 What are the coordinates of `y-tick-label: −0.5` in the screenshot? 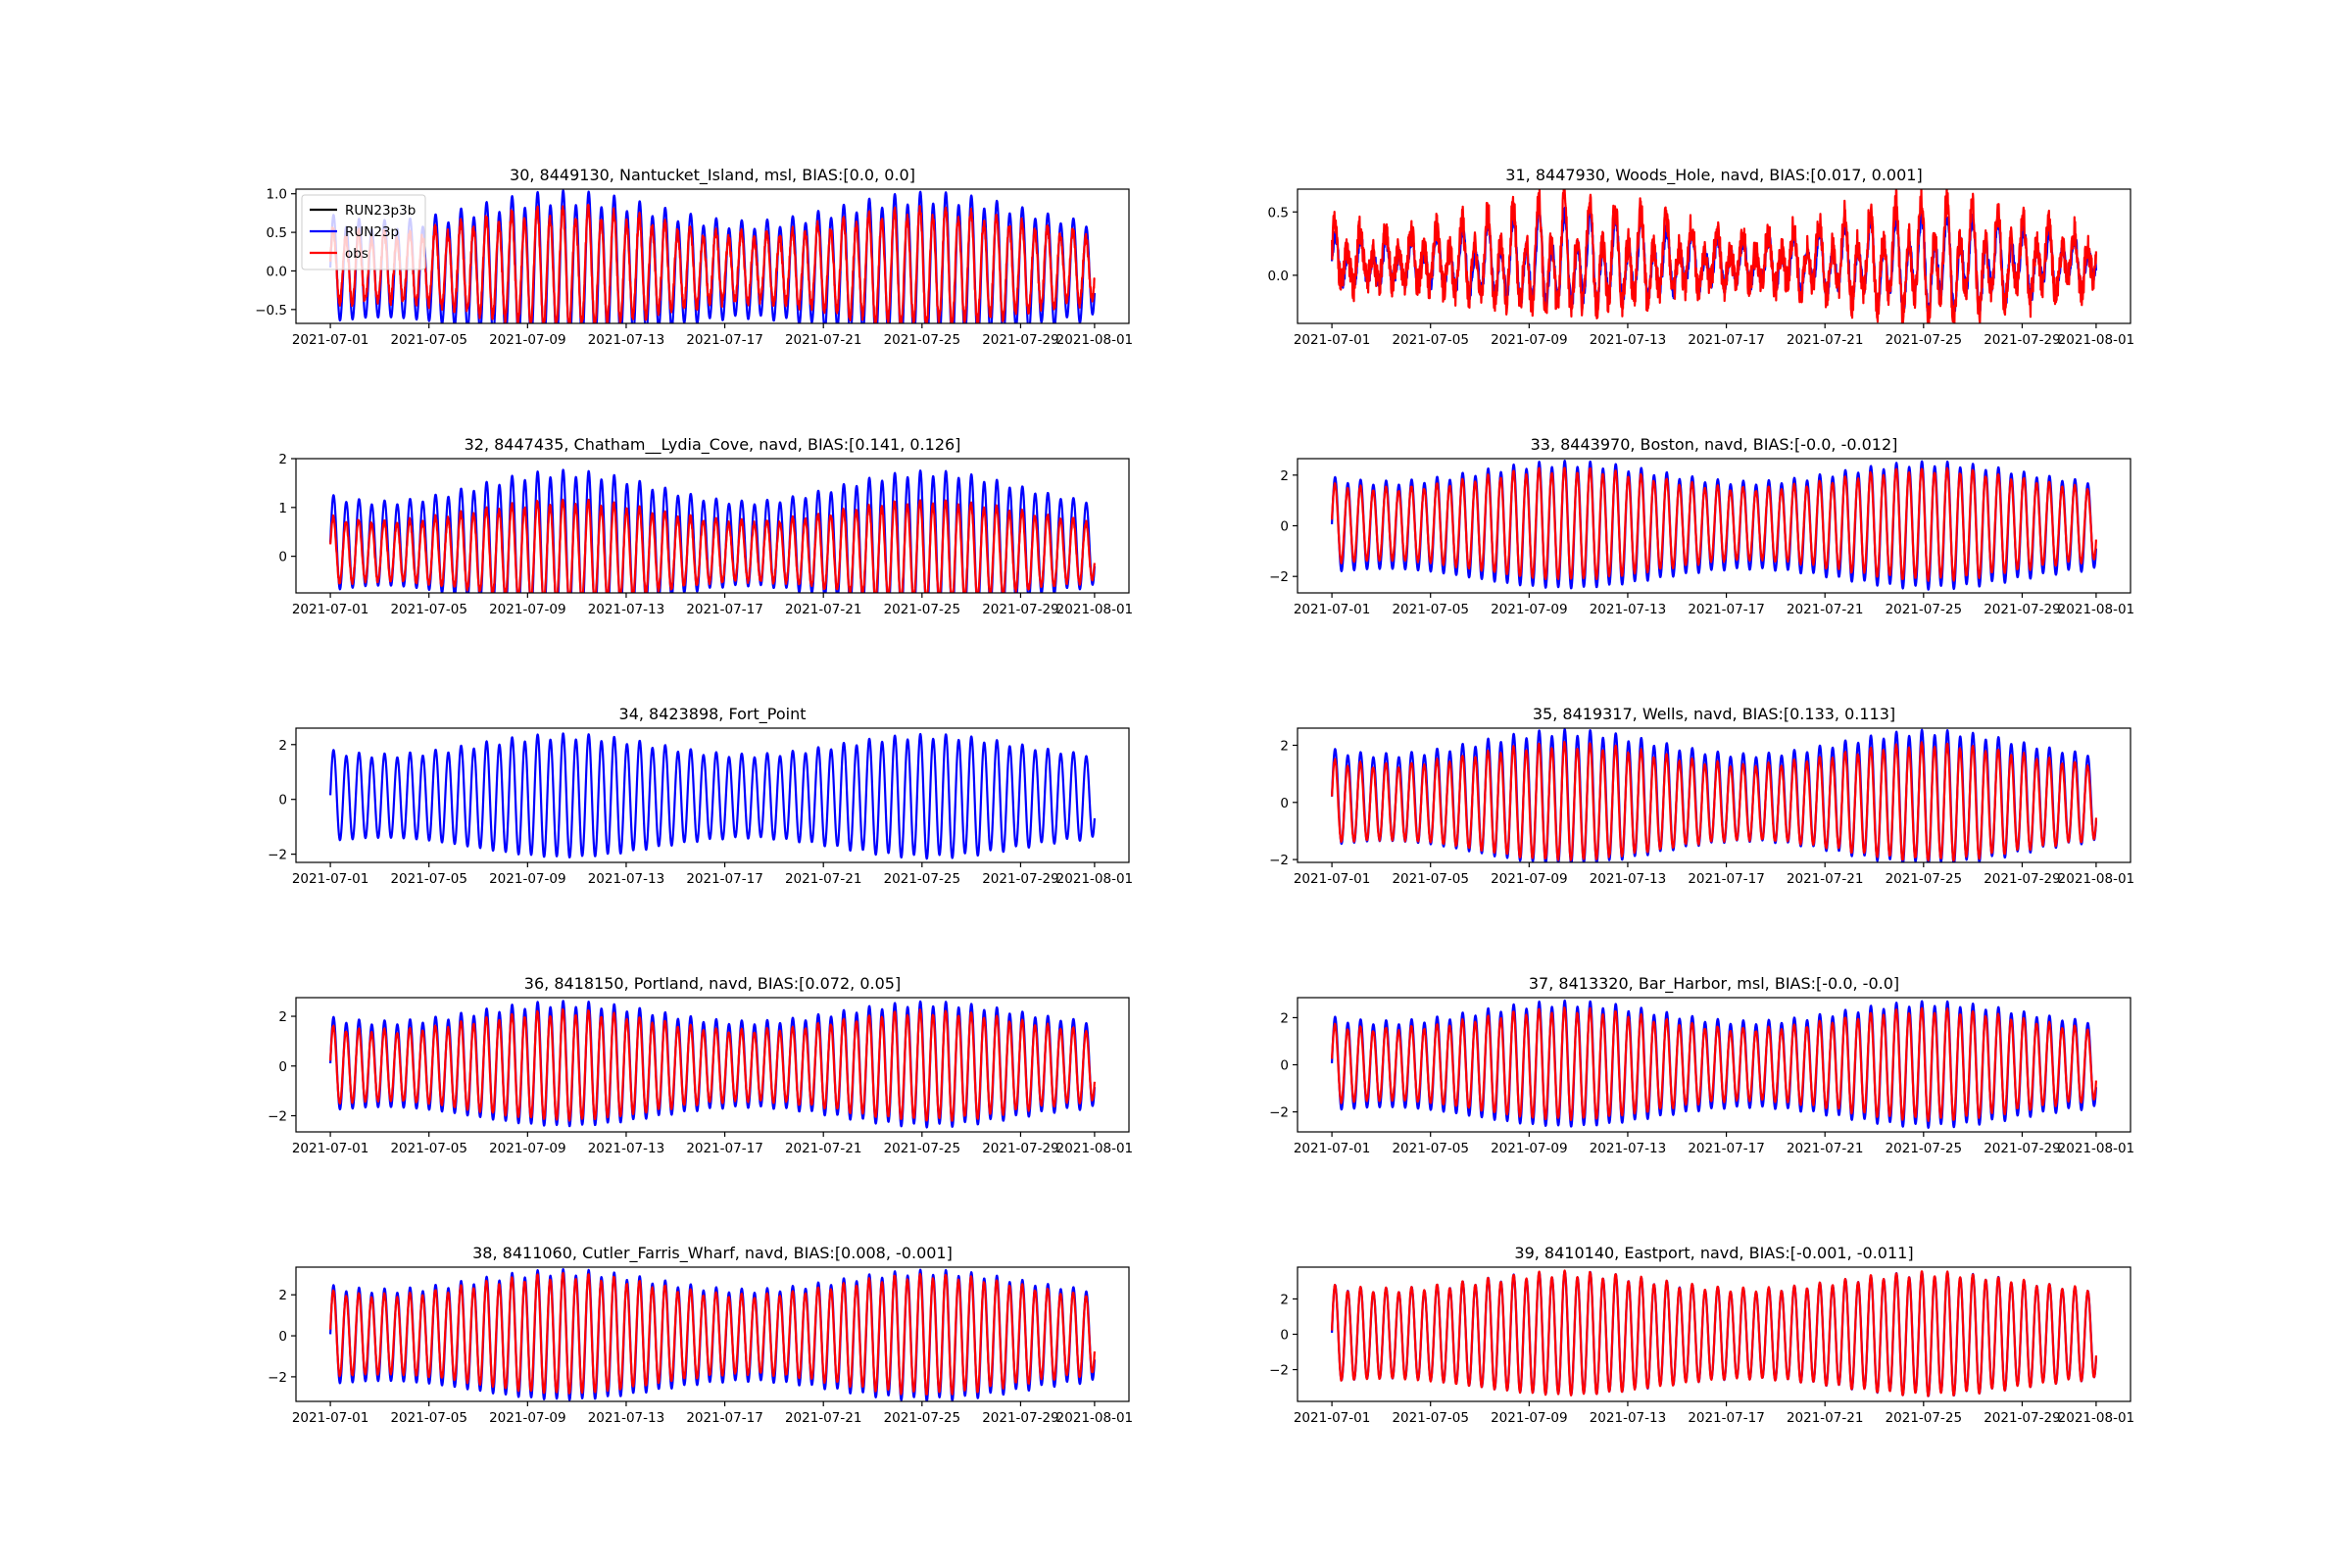 It's located at (271, 310).